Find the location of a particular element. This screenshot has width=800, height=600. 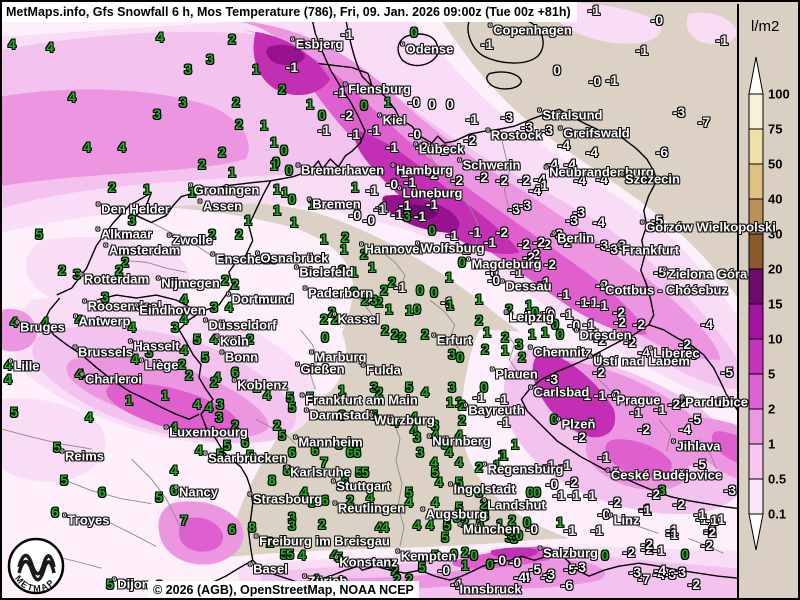

logo-circle is located at coordinates (36, 566).